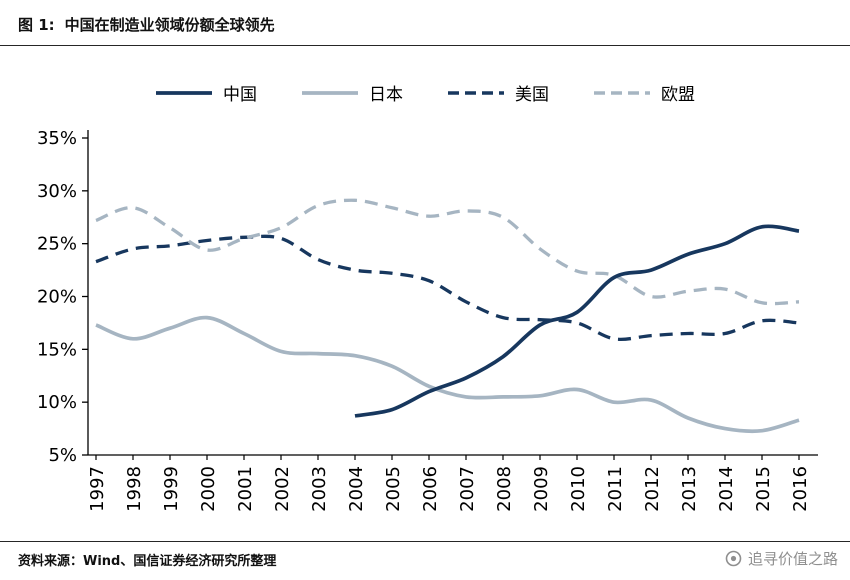 The image size is (850, 580). What do you see at coordinates (57, 191) in the screenshot?
I see `svg-text: 30%` at bounding box center [57, 191].